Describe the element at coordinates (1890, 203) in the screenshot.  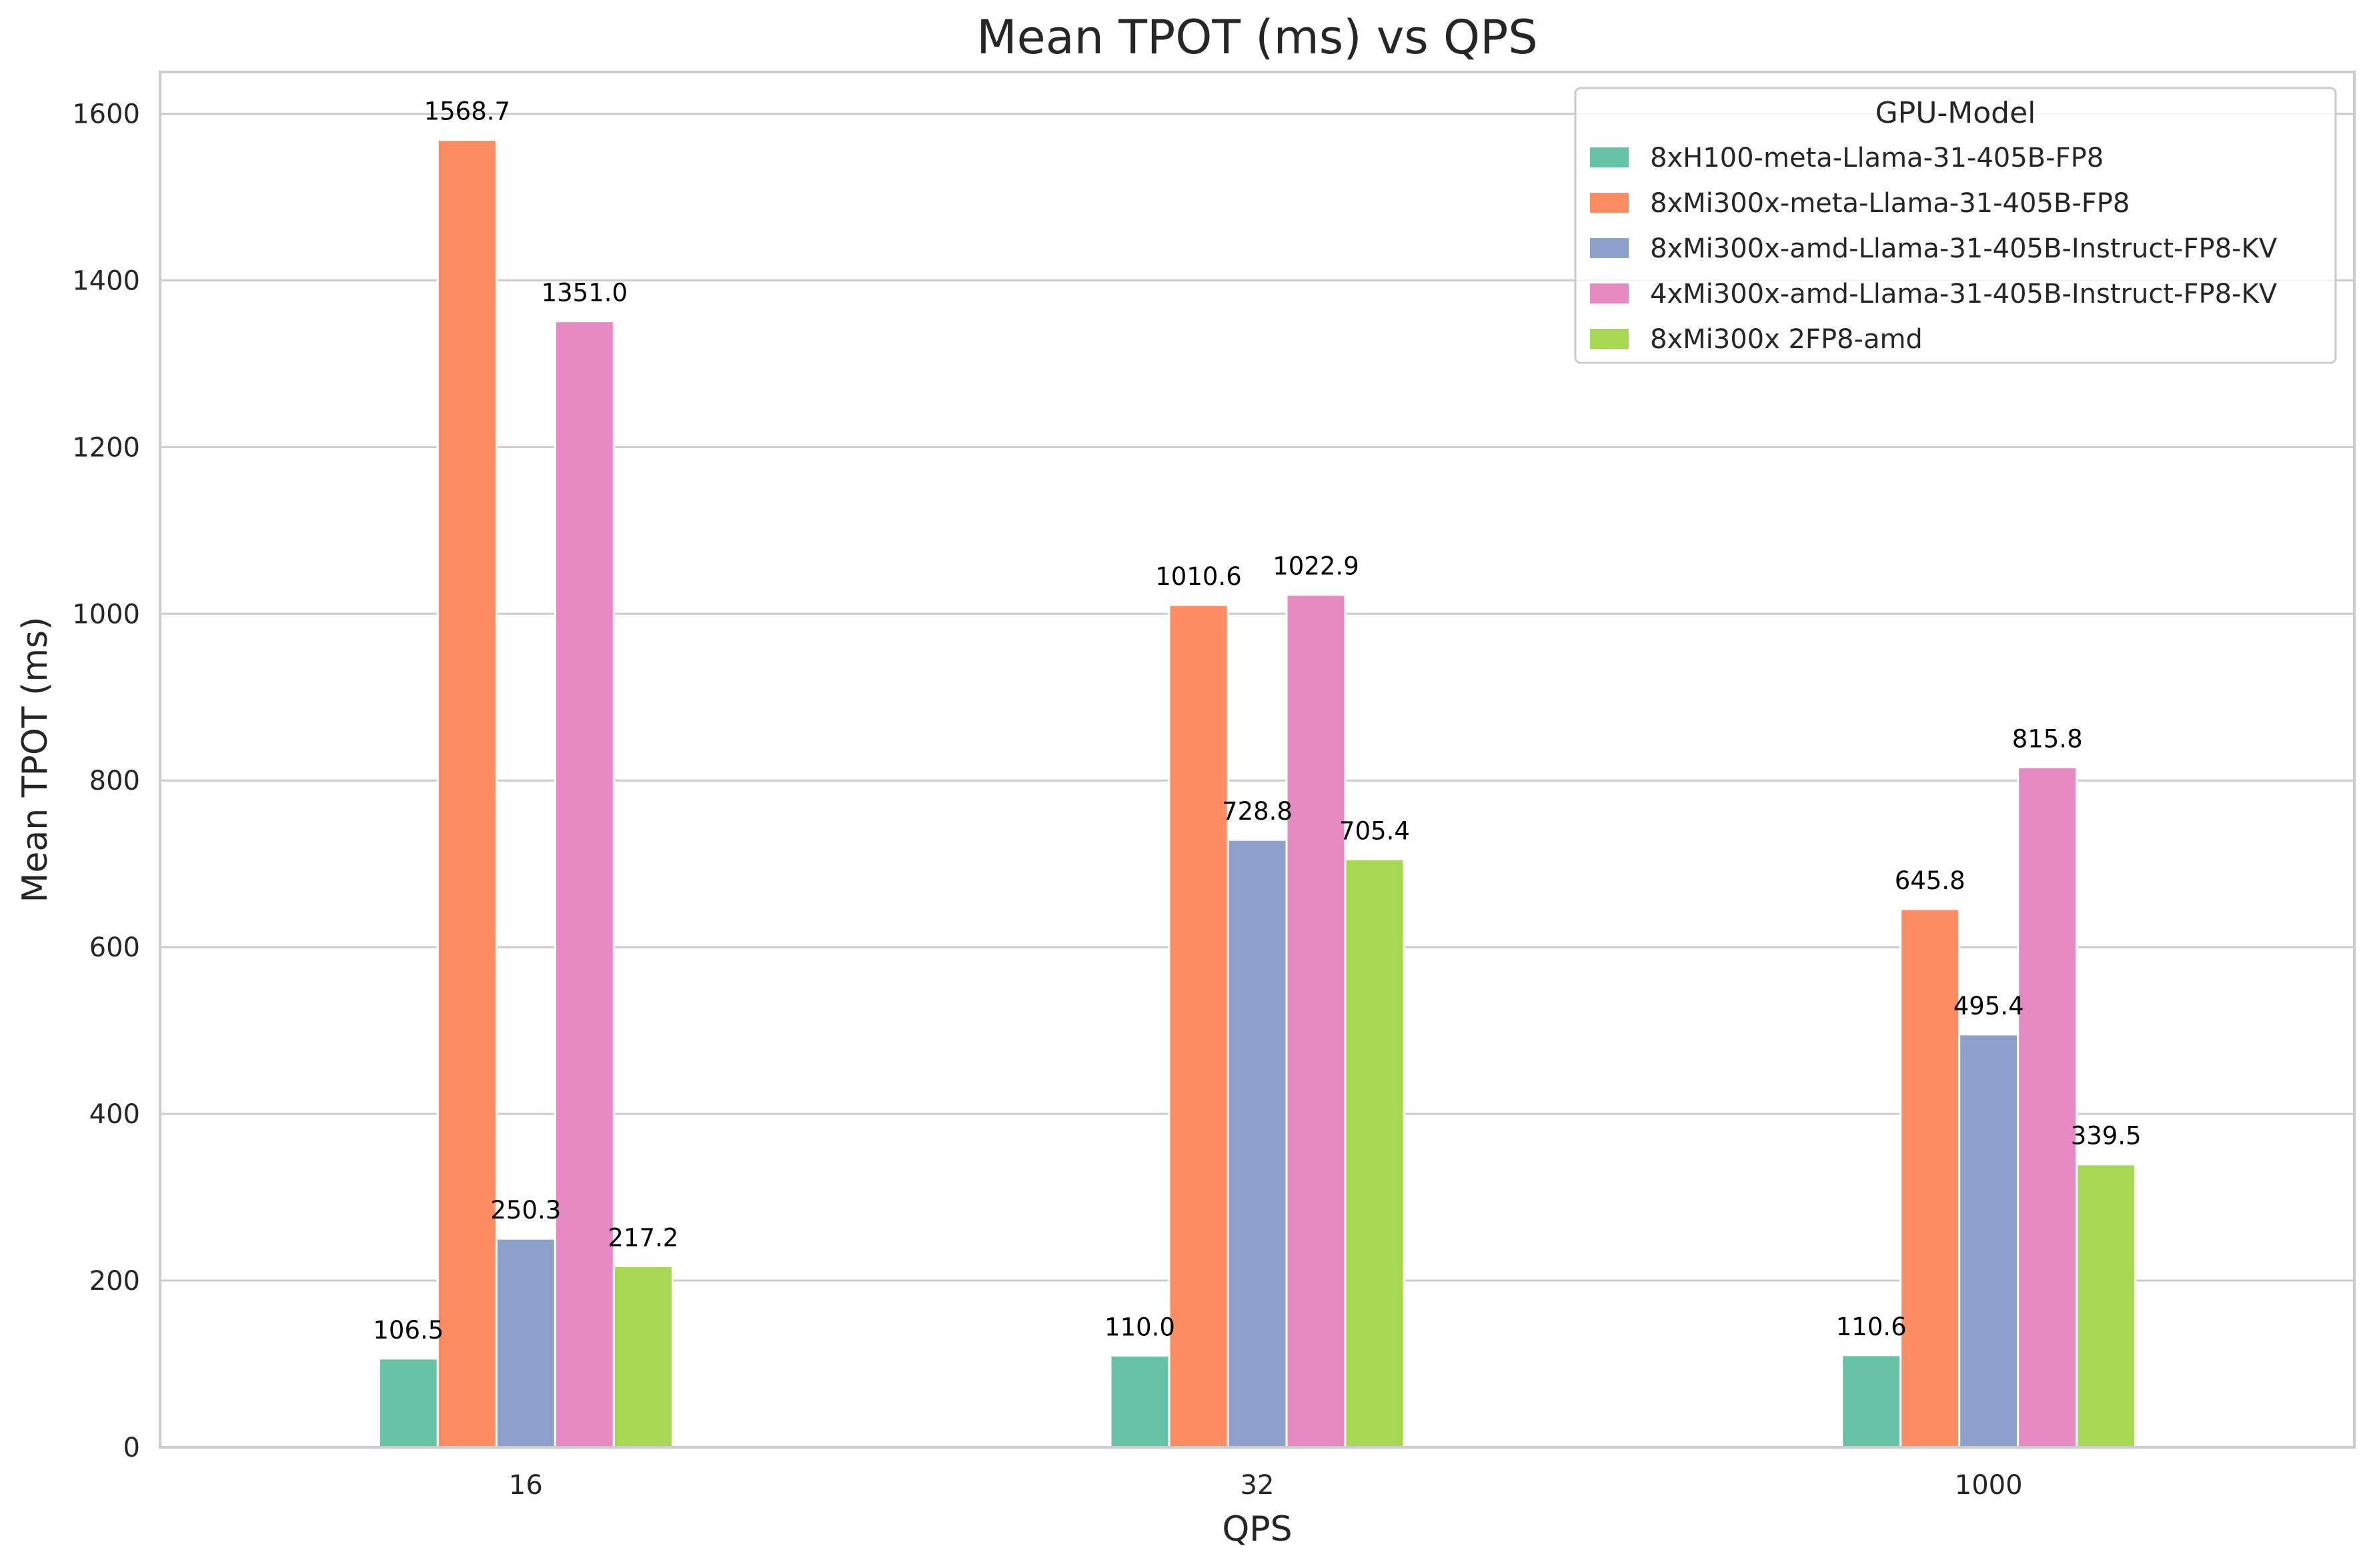
I see `legend-label: 8xMi300x-meta-Llama-31-405B-FP8` at that location.